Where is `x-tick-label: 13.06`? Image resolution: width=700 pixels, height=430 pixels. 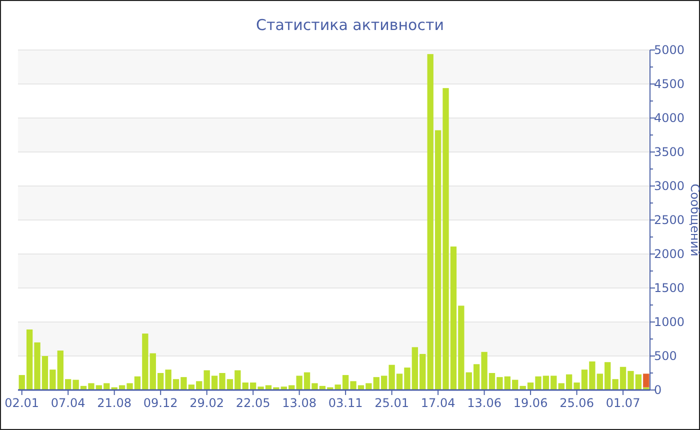 x-tick-label: 13.06 is located at coordinates (484, 403).